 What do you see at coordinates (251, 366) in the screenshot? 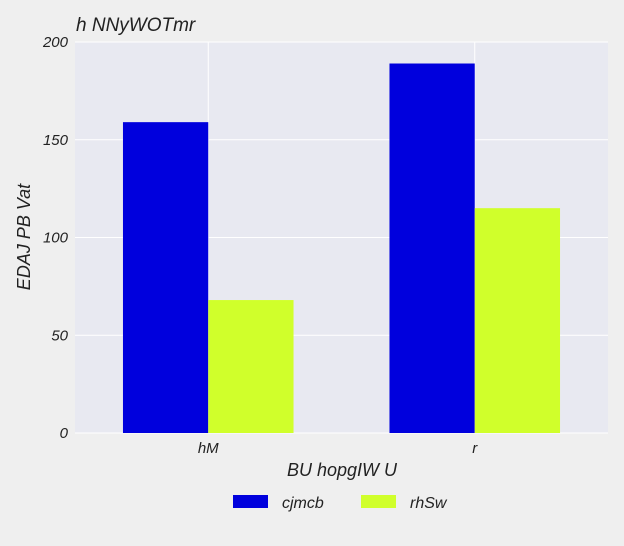
I see `bar-rhSw-hM` at bounding box center [251, 366].